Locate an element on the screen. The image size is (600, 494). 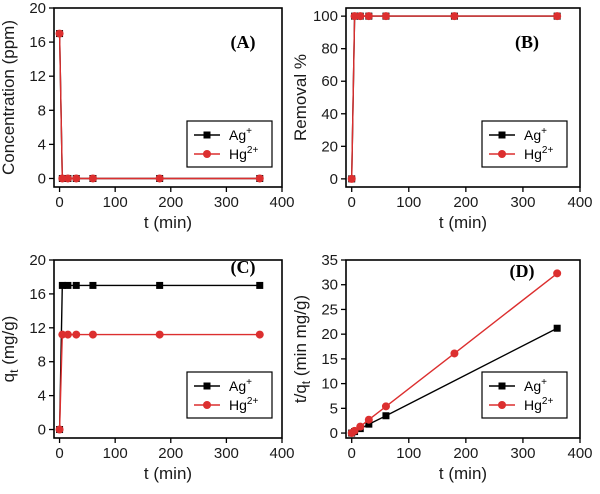
y-tick-label: 30 is located at coordinates (329, 285).